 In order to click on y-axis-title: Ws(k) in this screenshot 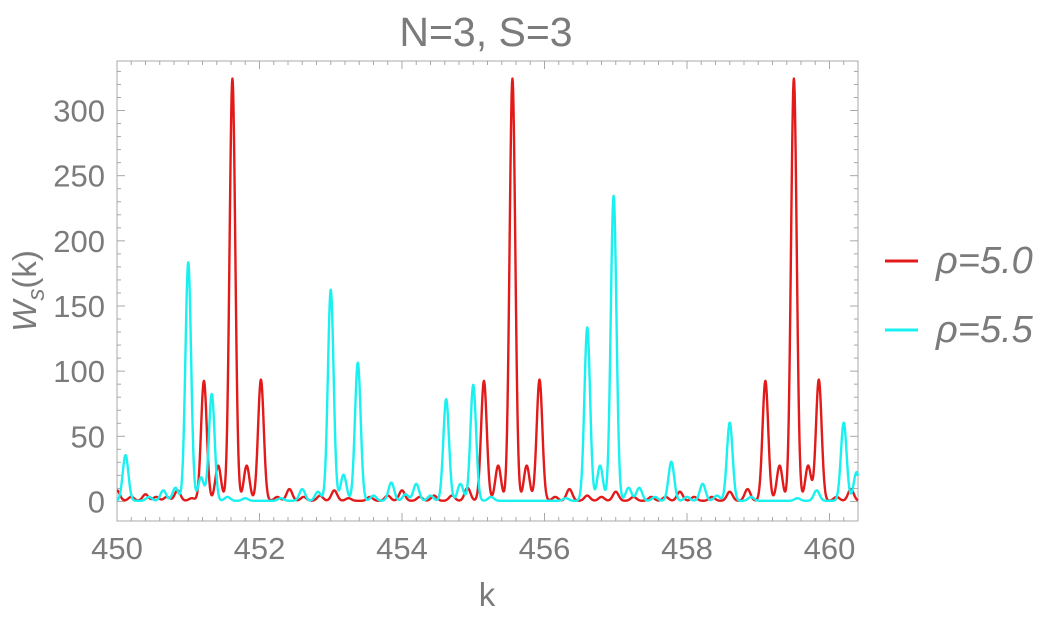, I will do `click(28, 291)`.